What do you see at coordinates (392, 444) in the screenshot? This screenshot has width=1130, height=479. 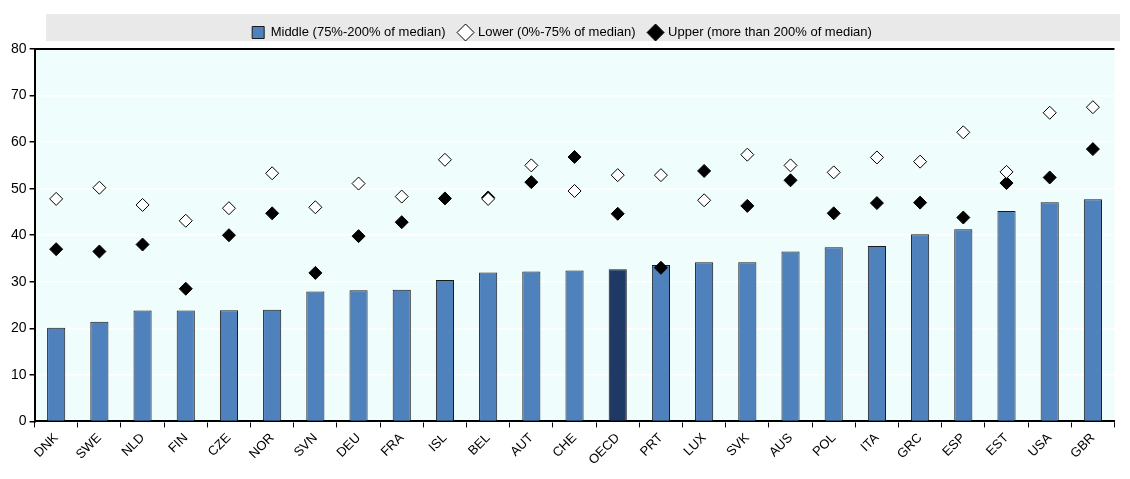 I see `x-tick-label: FRA` at bounding box center [392, 444].